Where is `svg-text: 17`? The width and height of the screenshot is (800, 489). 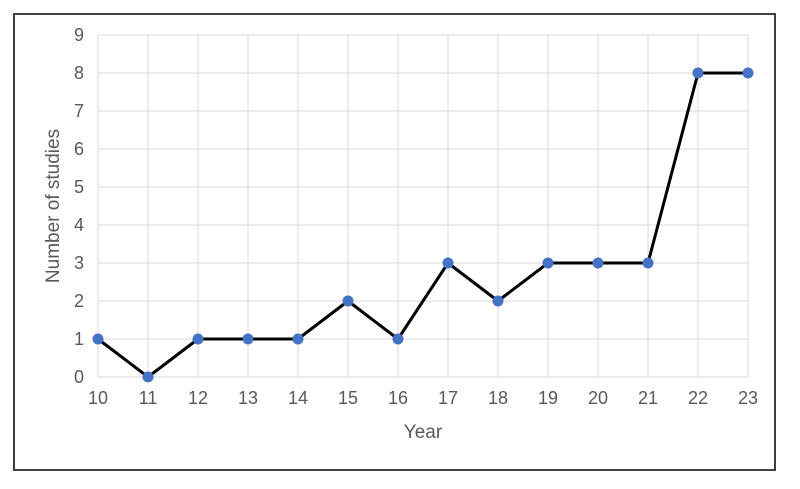
svg-text: 17 is located at coordinates (448, 398).